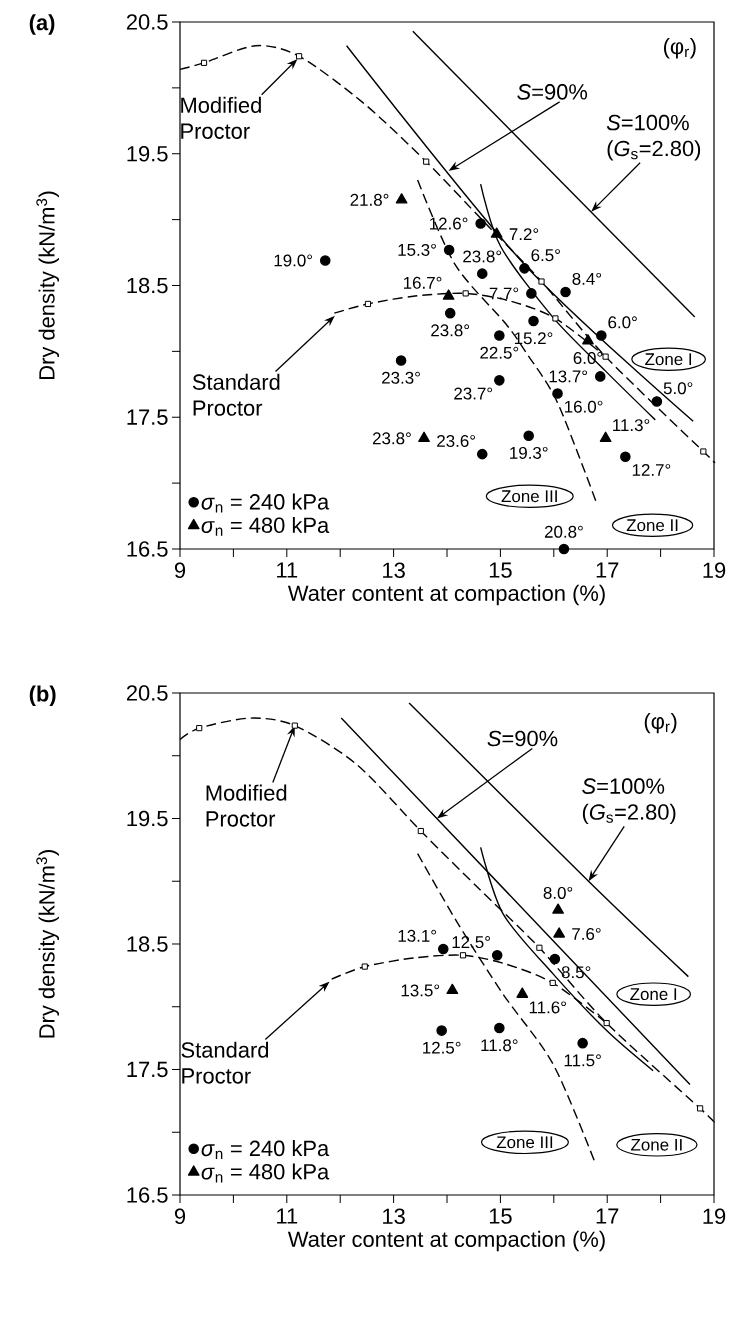 This screenshot has height=1324, width=730. Describe the element at coordinates (558, 892) in the screenshot. I see `annotation: 8.0°` at that location.